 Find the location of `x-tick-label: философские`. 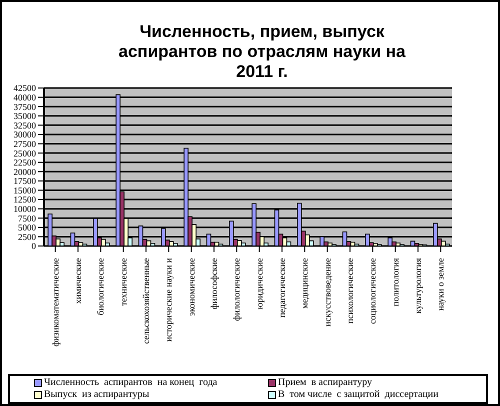

x-tick-label: философские is located at coordinates (214, 284).